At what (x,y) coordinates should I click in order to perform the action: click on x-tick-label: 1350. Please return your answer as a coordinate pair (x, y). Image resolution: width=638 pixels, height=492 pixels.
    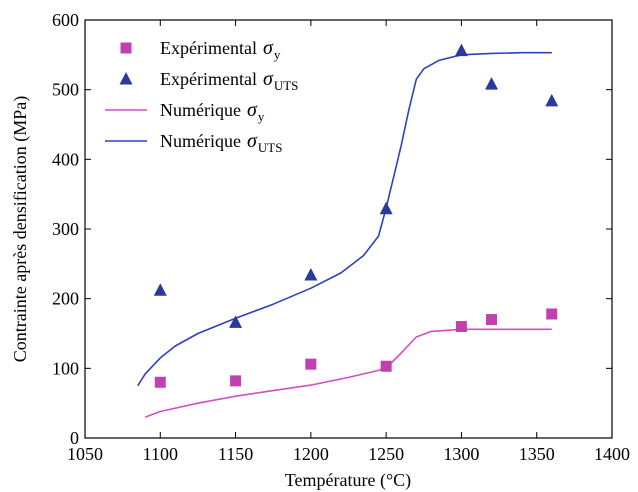
    Looking at the image, I should click on (537, 454).